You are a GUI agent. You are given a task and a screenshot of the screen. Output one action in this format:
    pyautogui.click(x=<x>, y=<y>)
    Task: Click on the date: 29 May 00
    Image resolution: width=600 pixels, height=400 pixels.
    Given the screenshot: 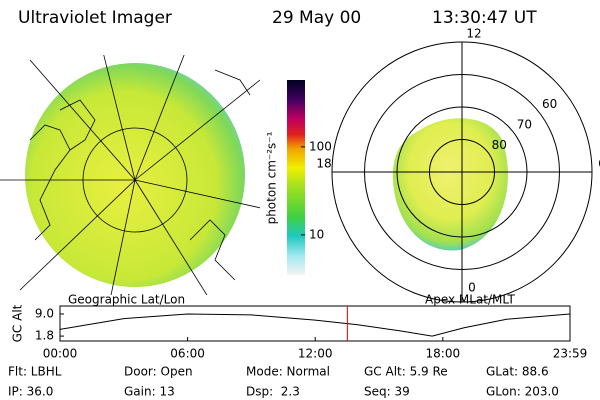 What is the action you would take?
    pyautogui.click(x=316, y=18)
    